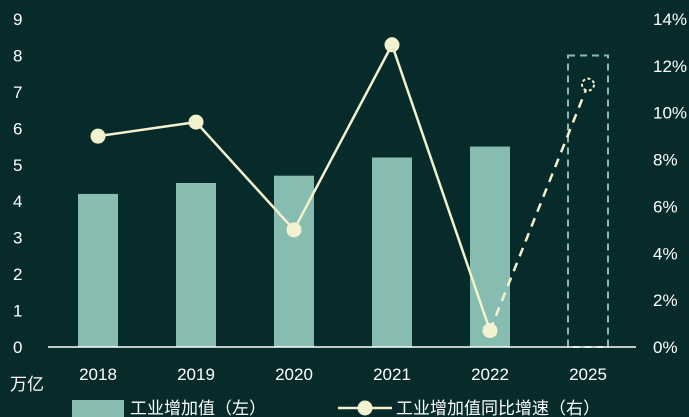  Describe the element at coordinates (27, 384) in the screenshot. I see `left-axis-unit: 万亿` at that location.